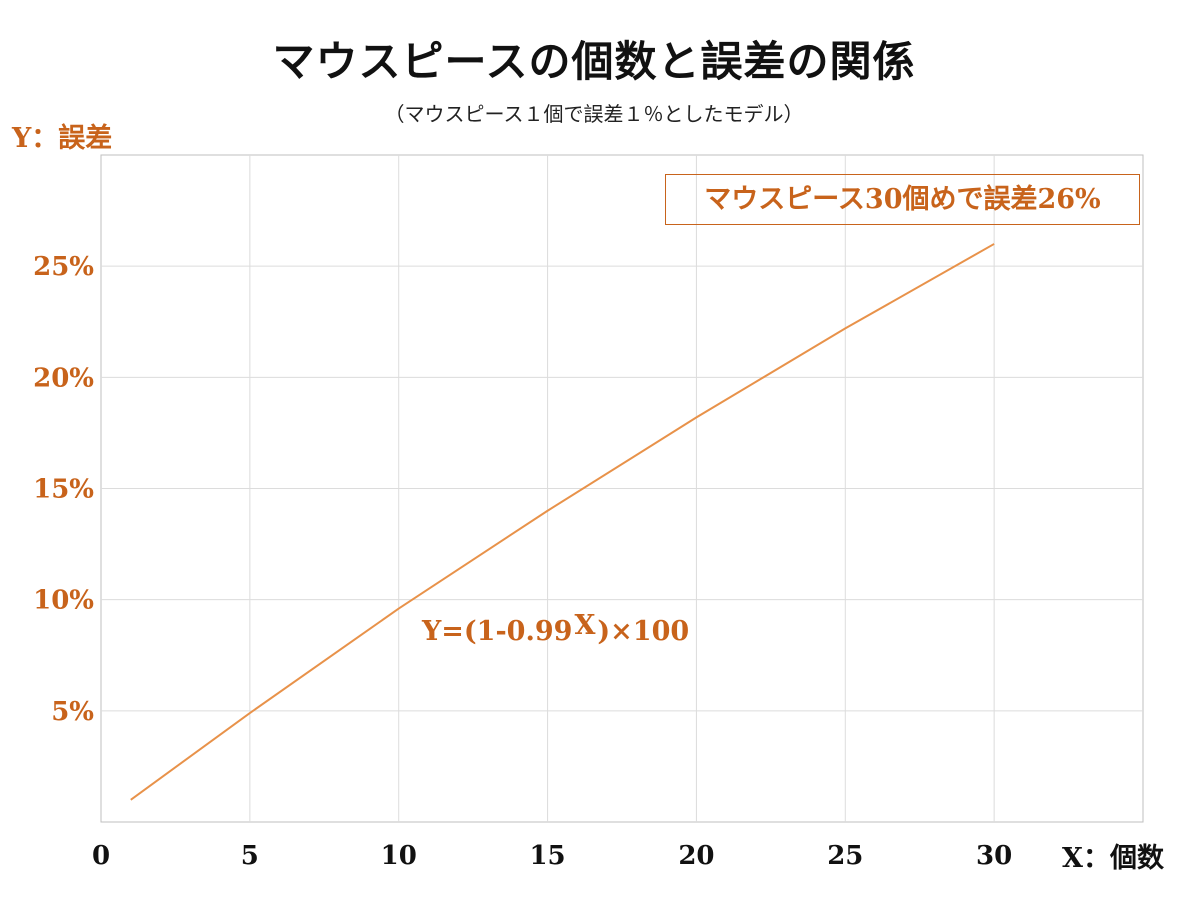 This screenshot has height=900, width=1200. Describe the element at coordinates (1113, 858) in the screenshot. I see `x-axis-label: X：個数` at that location.